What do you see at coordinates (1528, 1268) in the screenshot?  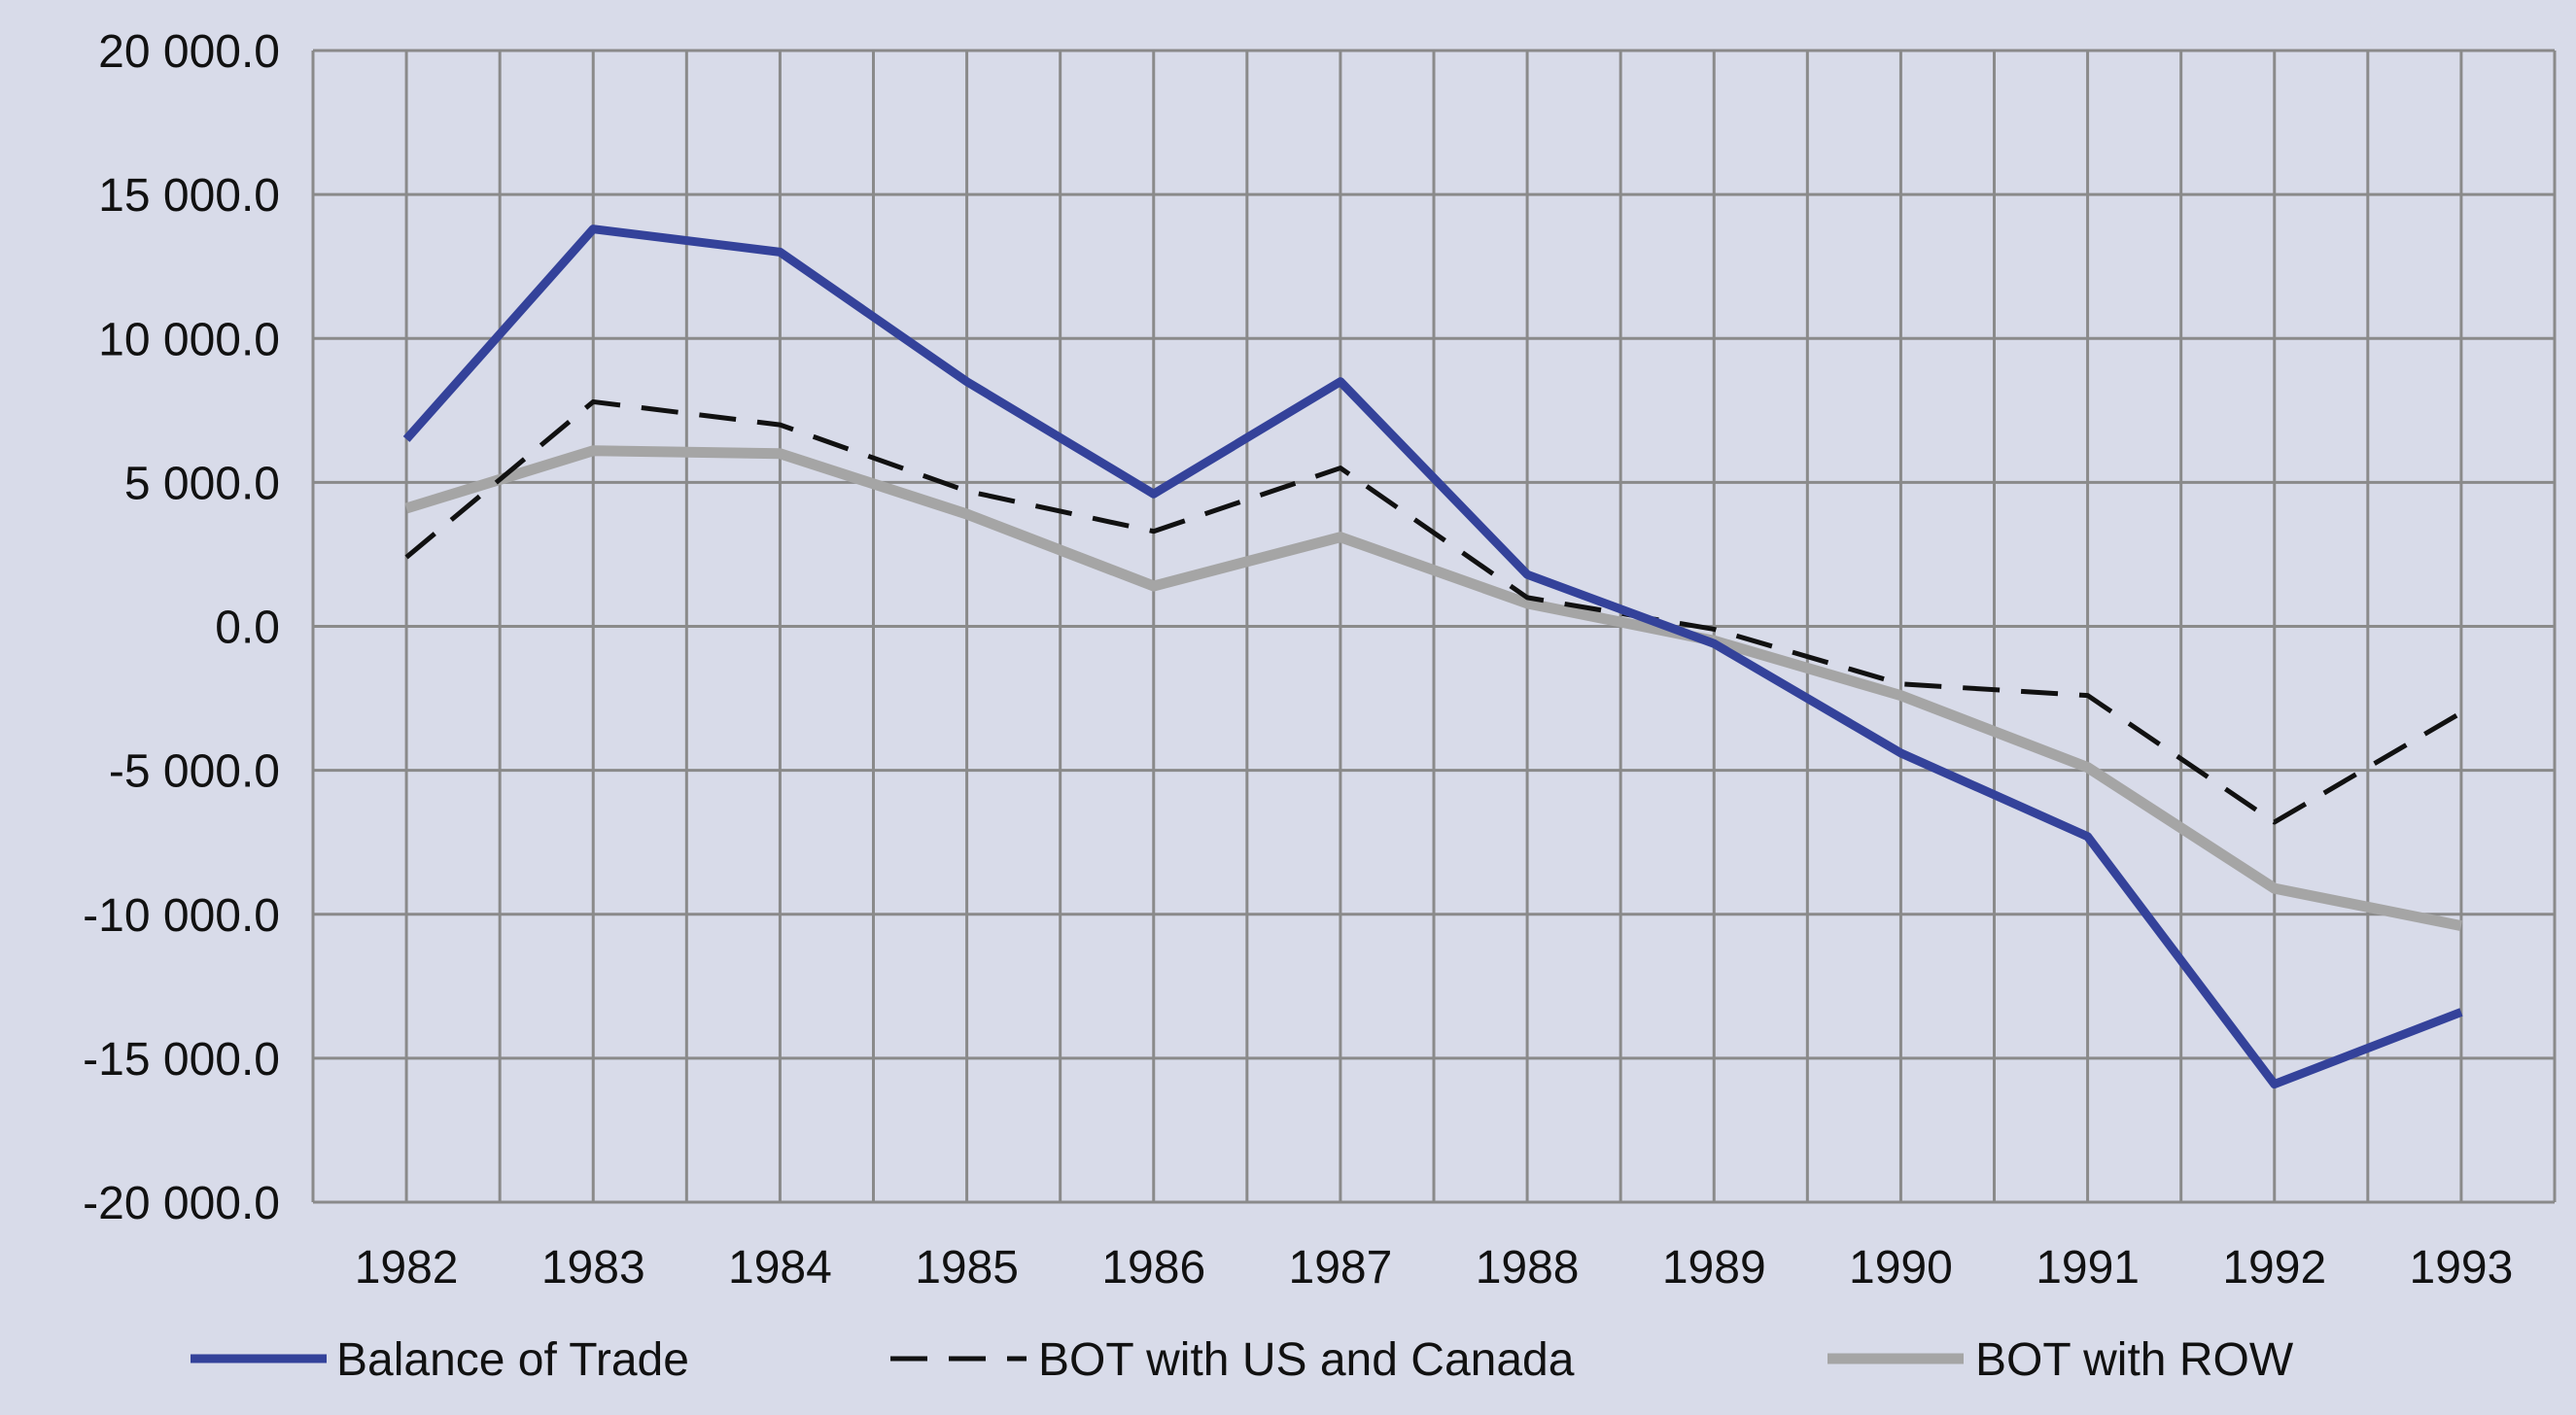 I see `x-tick-label: 1988` at bounding box center [1528, 1268].